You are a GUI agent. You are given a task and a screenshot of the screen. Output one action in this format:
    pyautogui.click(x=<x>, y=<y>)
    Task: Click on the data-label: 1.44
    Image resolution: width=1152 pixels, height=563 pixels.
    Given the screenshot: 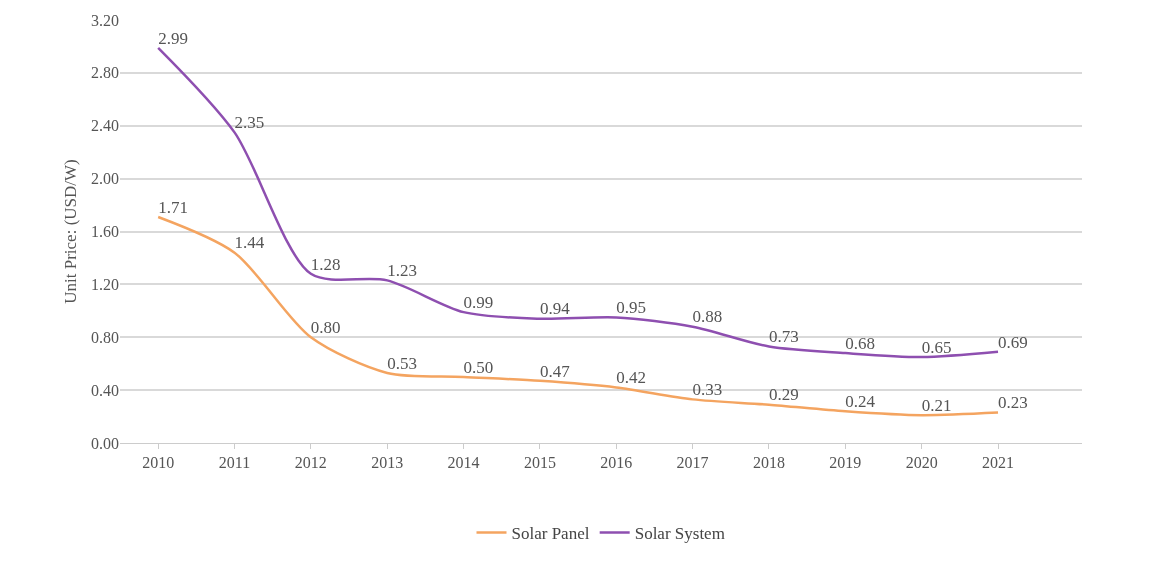 What is the action you would take?
    pyautogui.click(x=249, y=243)
    